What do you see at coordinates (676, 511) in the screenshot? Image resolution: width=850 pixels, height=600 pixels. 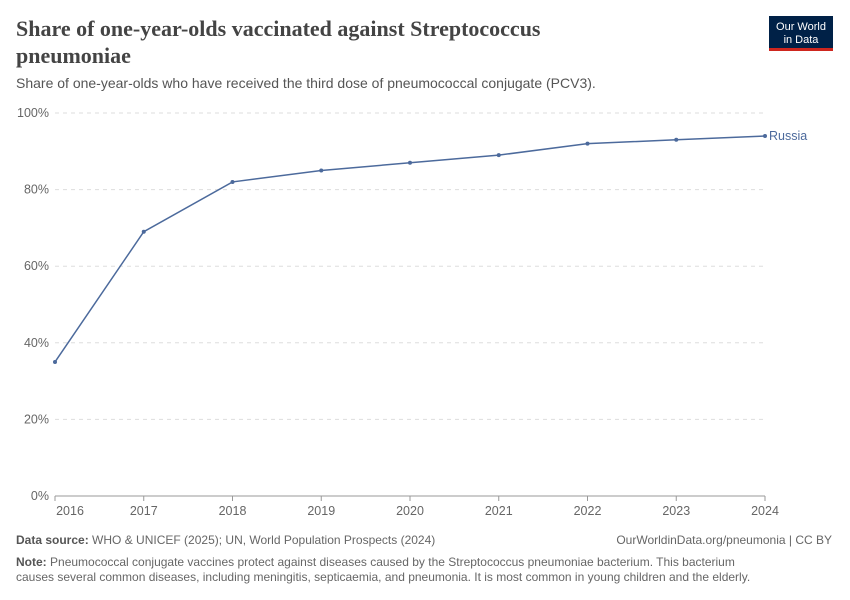 I see `x-tick-label: 2023` at bounding box center [676, 511].